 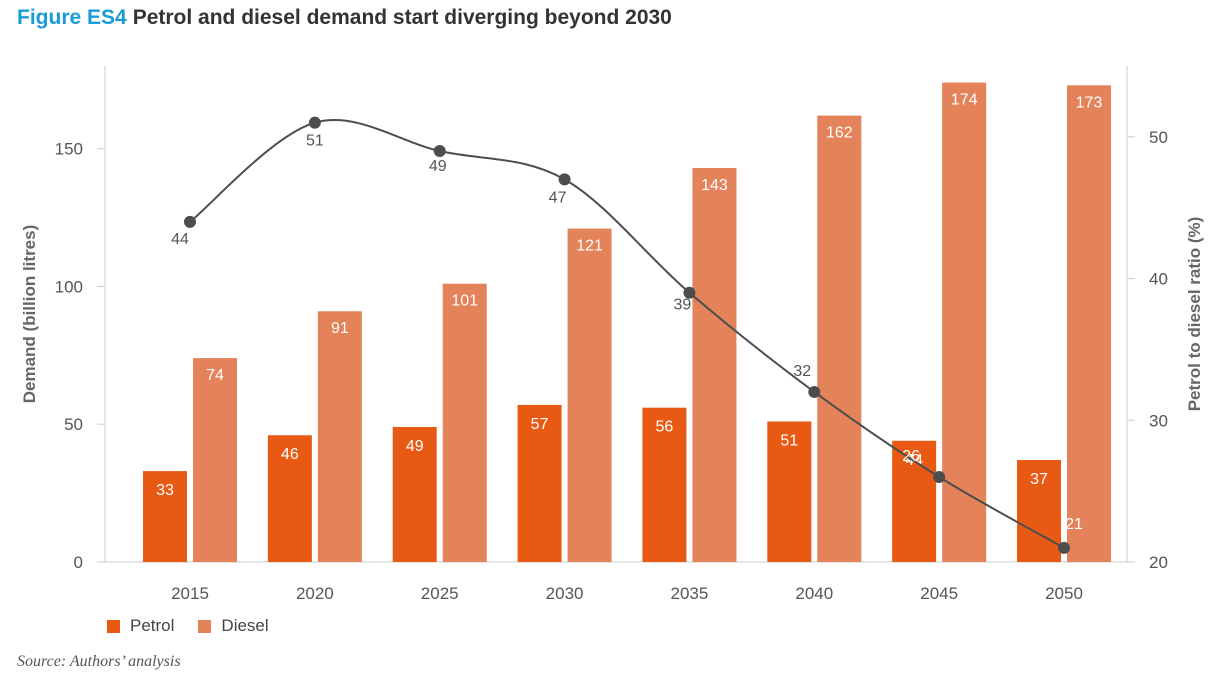 What do you see at coordinates (72, 17) in the screenshot?
I see `figure-label: Figure ES4` at bounding box center [72, 17].